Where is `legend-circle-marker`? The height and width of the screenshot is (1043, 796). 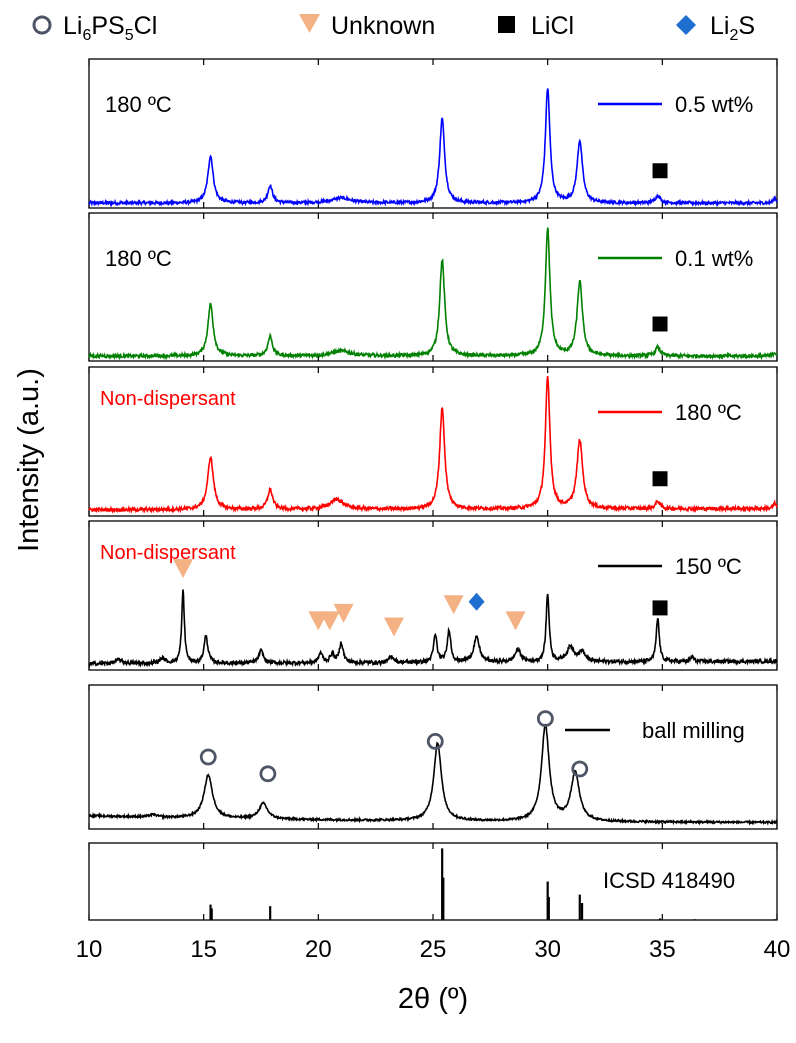 legend-circle-marker is located at coordinates (42, 25).